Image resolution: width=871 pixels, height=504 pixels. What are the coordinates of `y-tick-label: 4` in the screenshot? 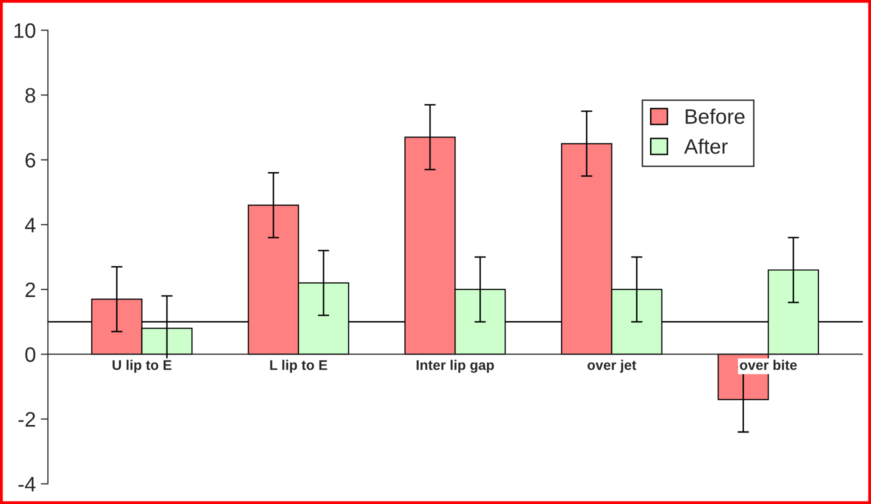 It's located at (30, 225).